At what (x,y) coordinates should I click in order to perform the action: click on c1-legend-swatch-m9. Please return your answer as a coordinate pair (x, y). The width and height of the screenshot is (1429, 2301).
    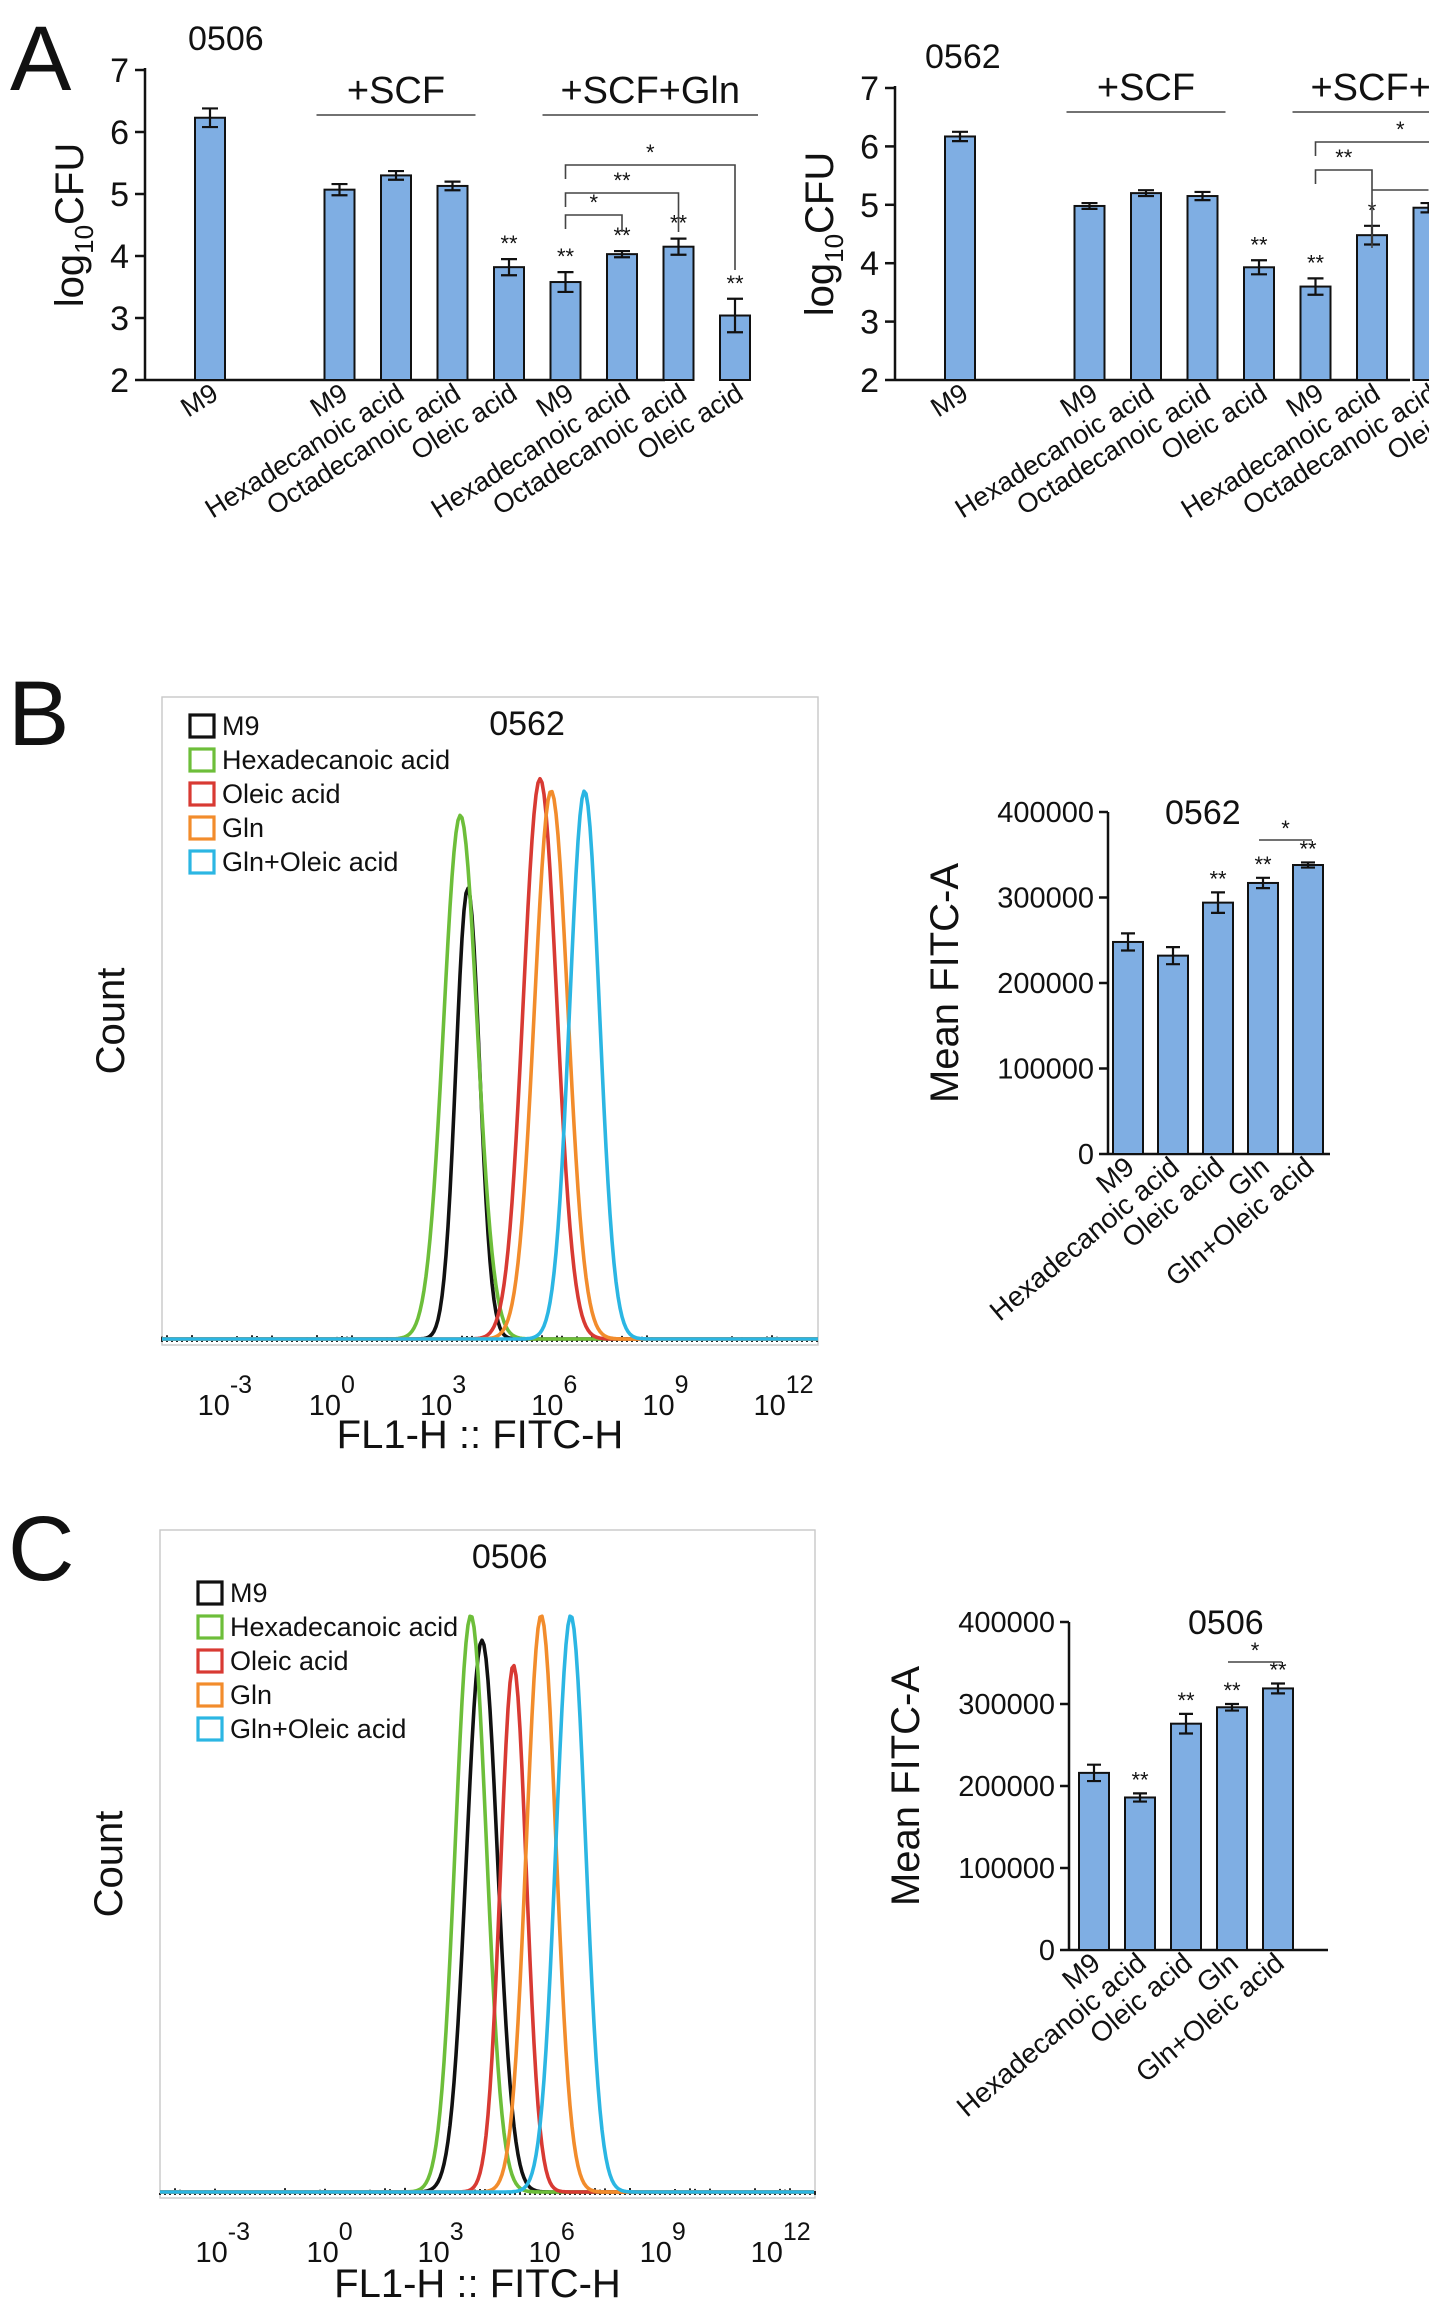
    Looking at the image, I should click on (210, 1593).